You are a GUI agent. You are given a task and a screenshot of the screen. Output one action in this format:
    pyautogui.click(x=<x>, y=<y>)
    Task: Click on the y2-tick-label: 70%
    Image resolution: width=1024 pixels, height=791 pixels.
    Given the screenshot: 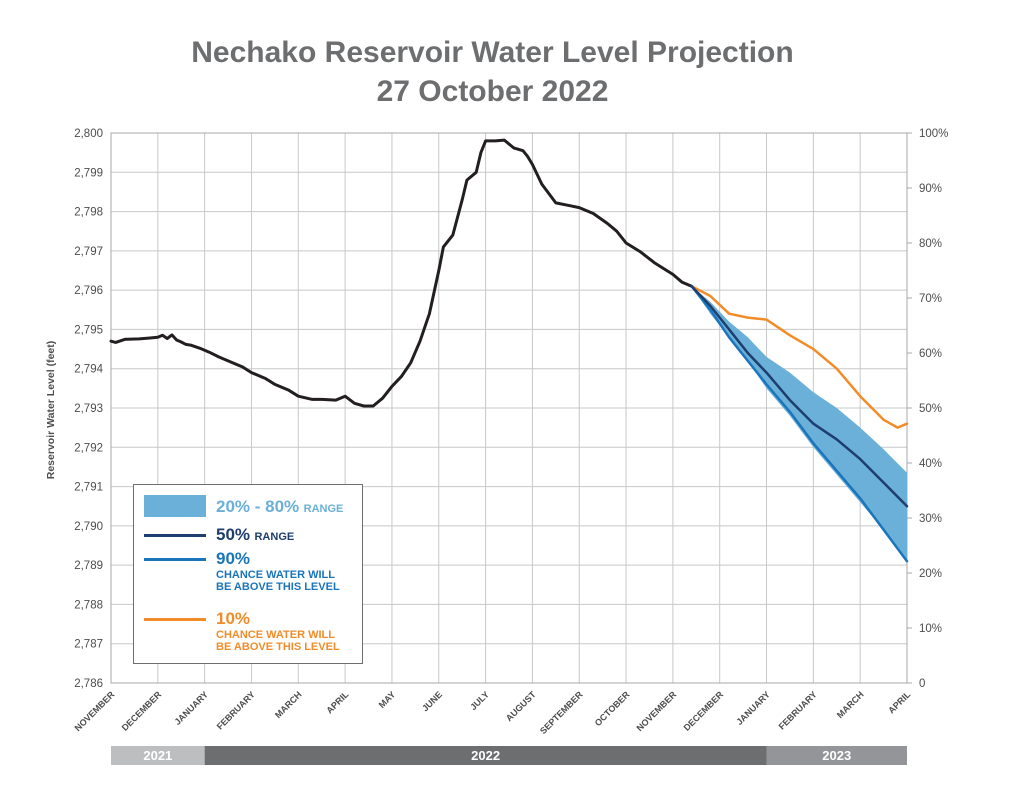 What is the action you would take?
    pyautogui.click(x=930, y=299)
    